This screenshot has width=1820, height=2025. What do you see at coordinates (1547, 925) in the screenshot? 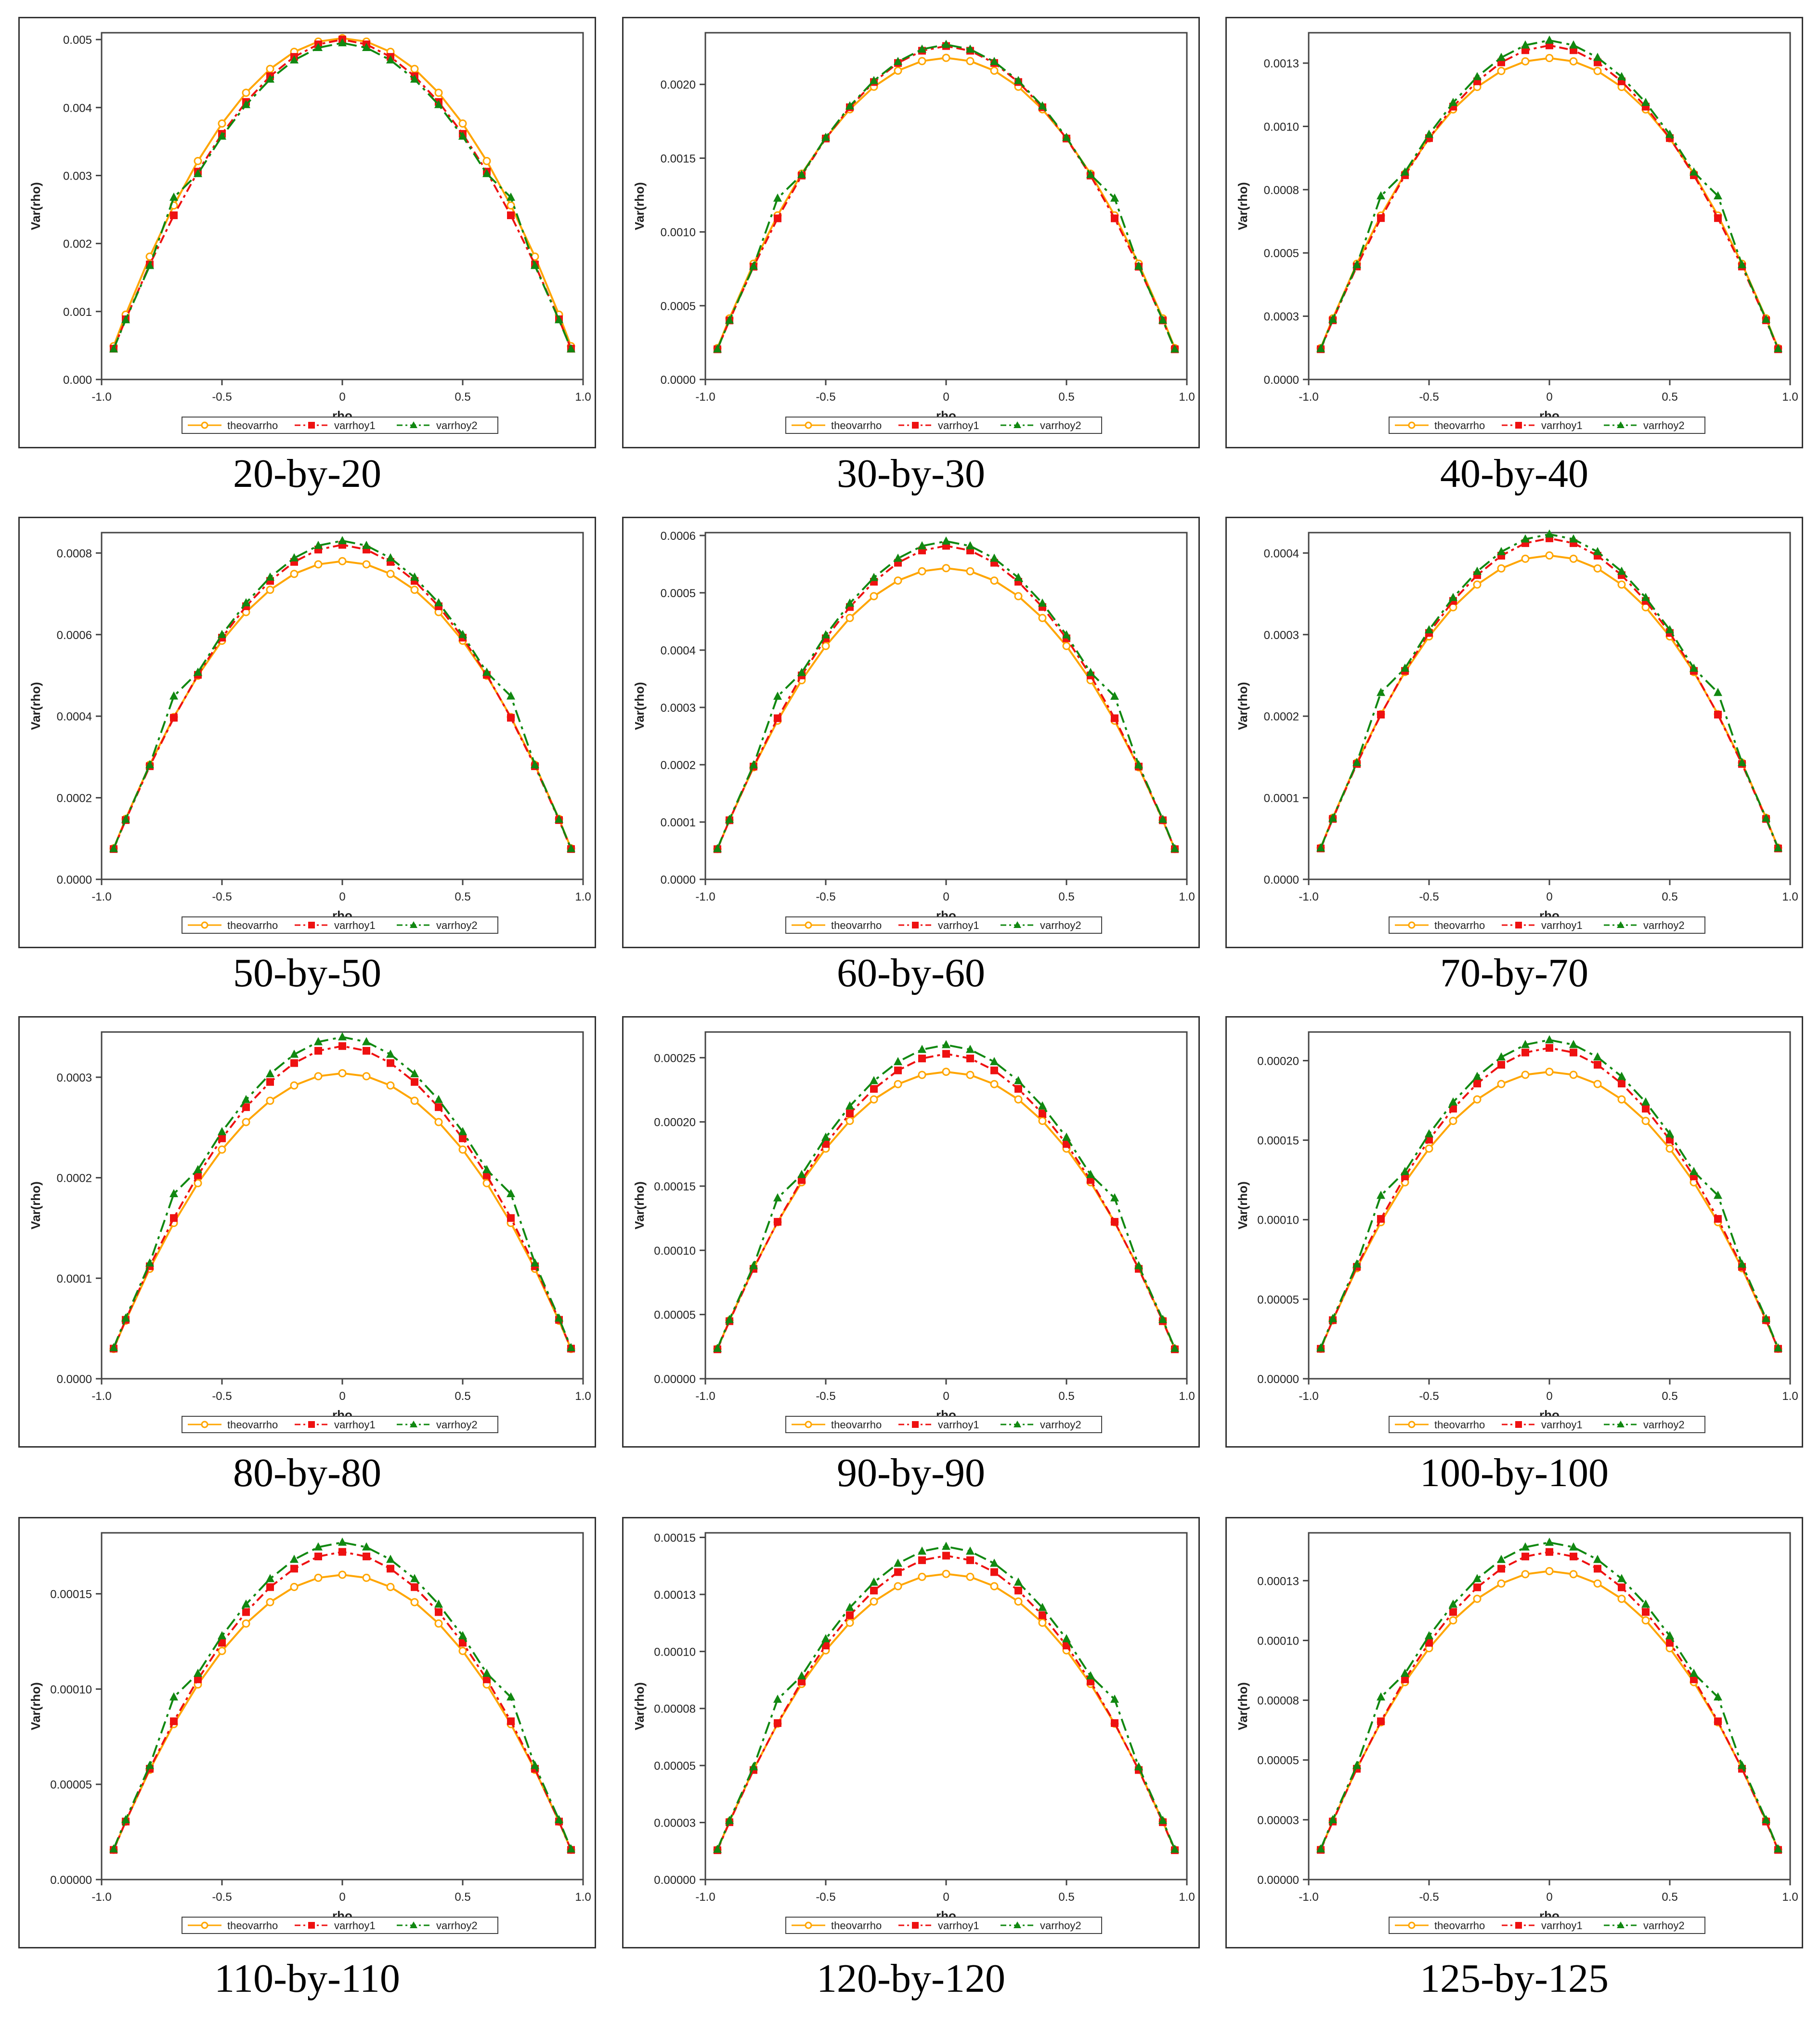
I see `legend: theovarrho varrhoy1 varrhoy2` at bounding box center [1547, 925].